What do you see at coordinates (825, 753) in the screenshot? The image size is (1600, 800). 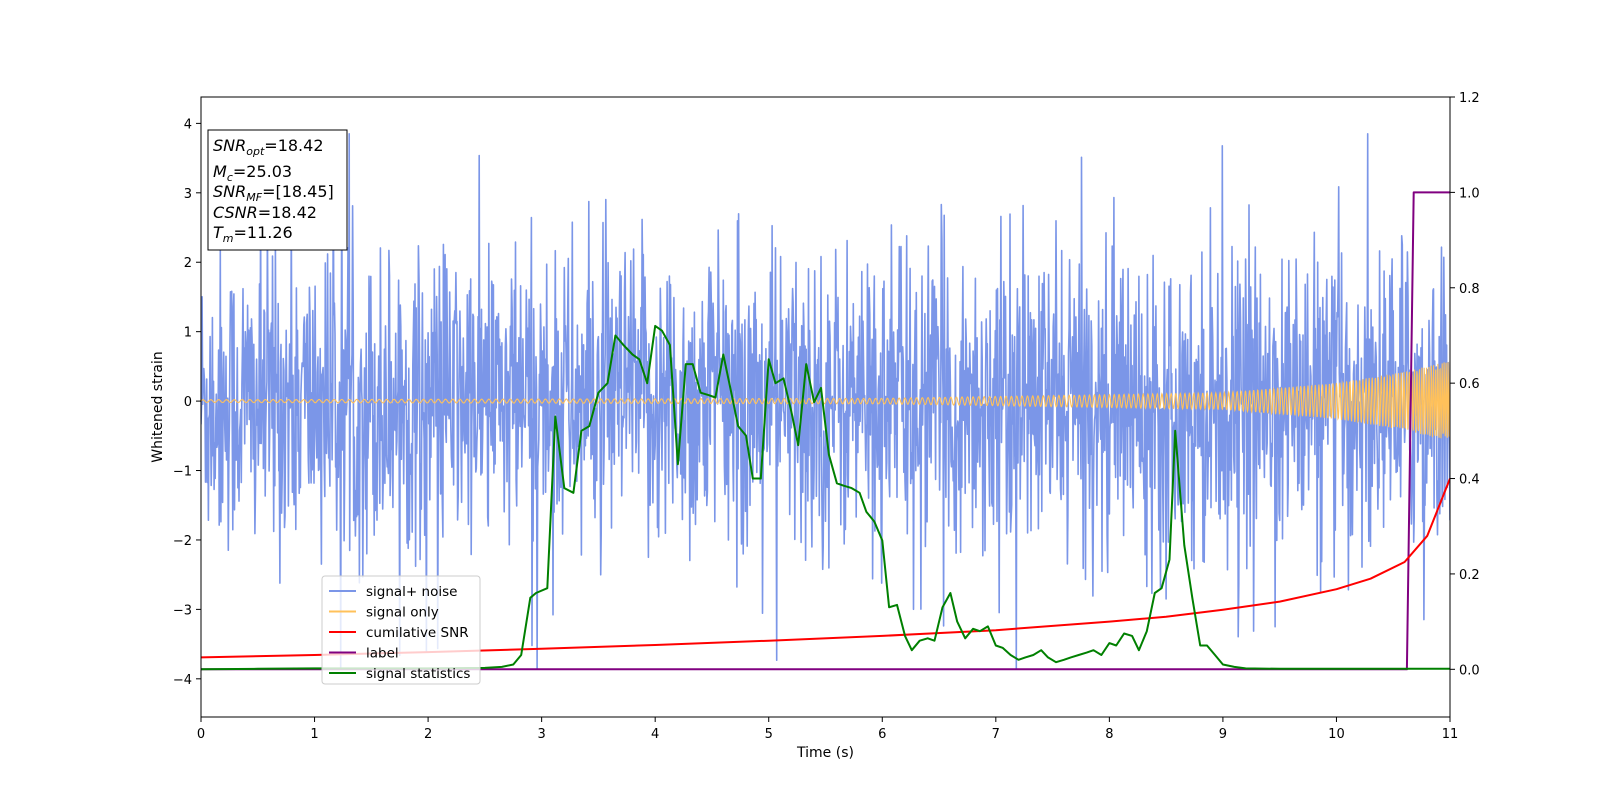 I see `x-axis-label: Time (s)` at bounding box center [825, 753].